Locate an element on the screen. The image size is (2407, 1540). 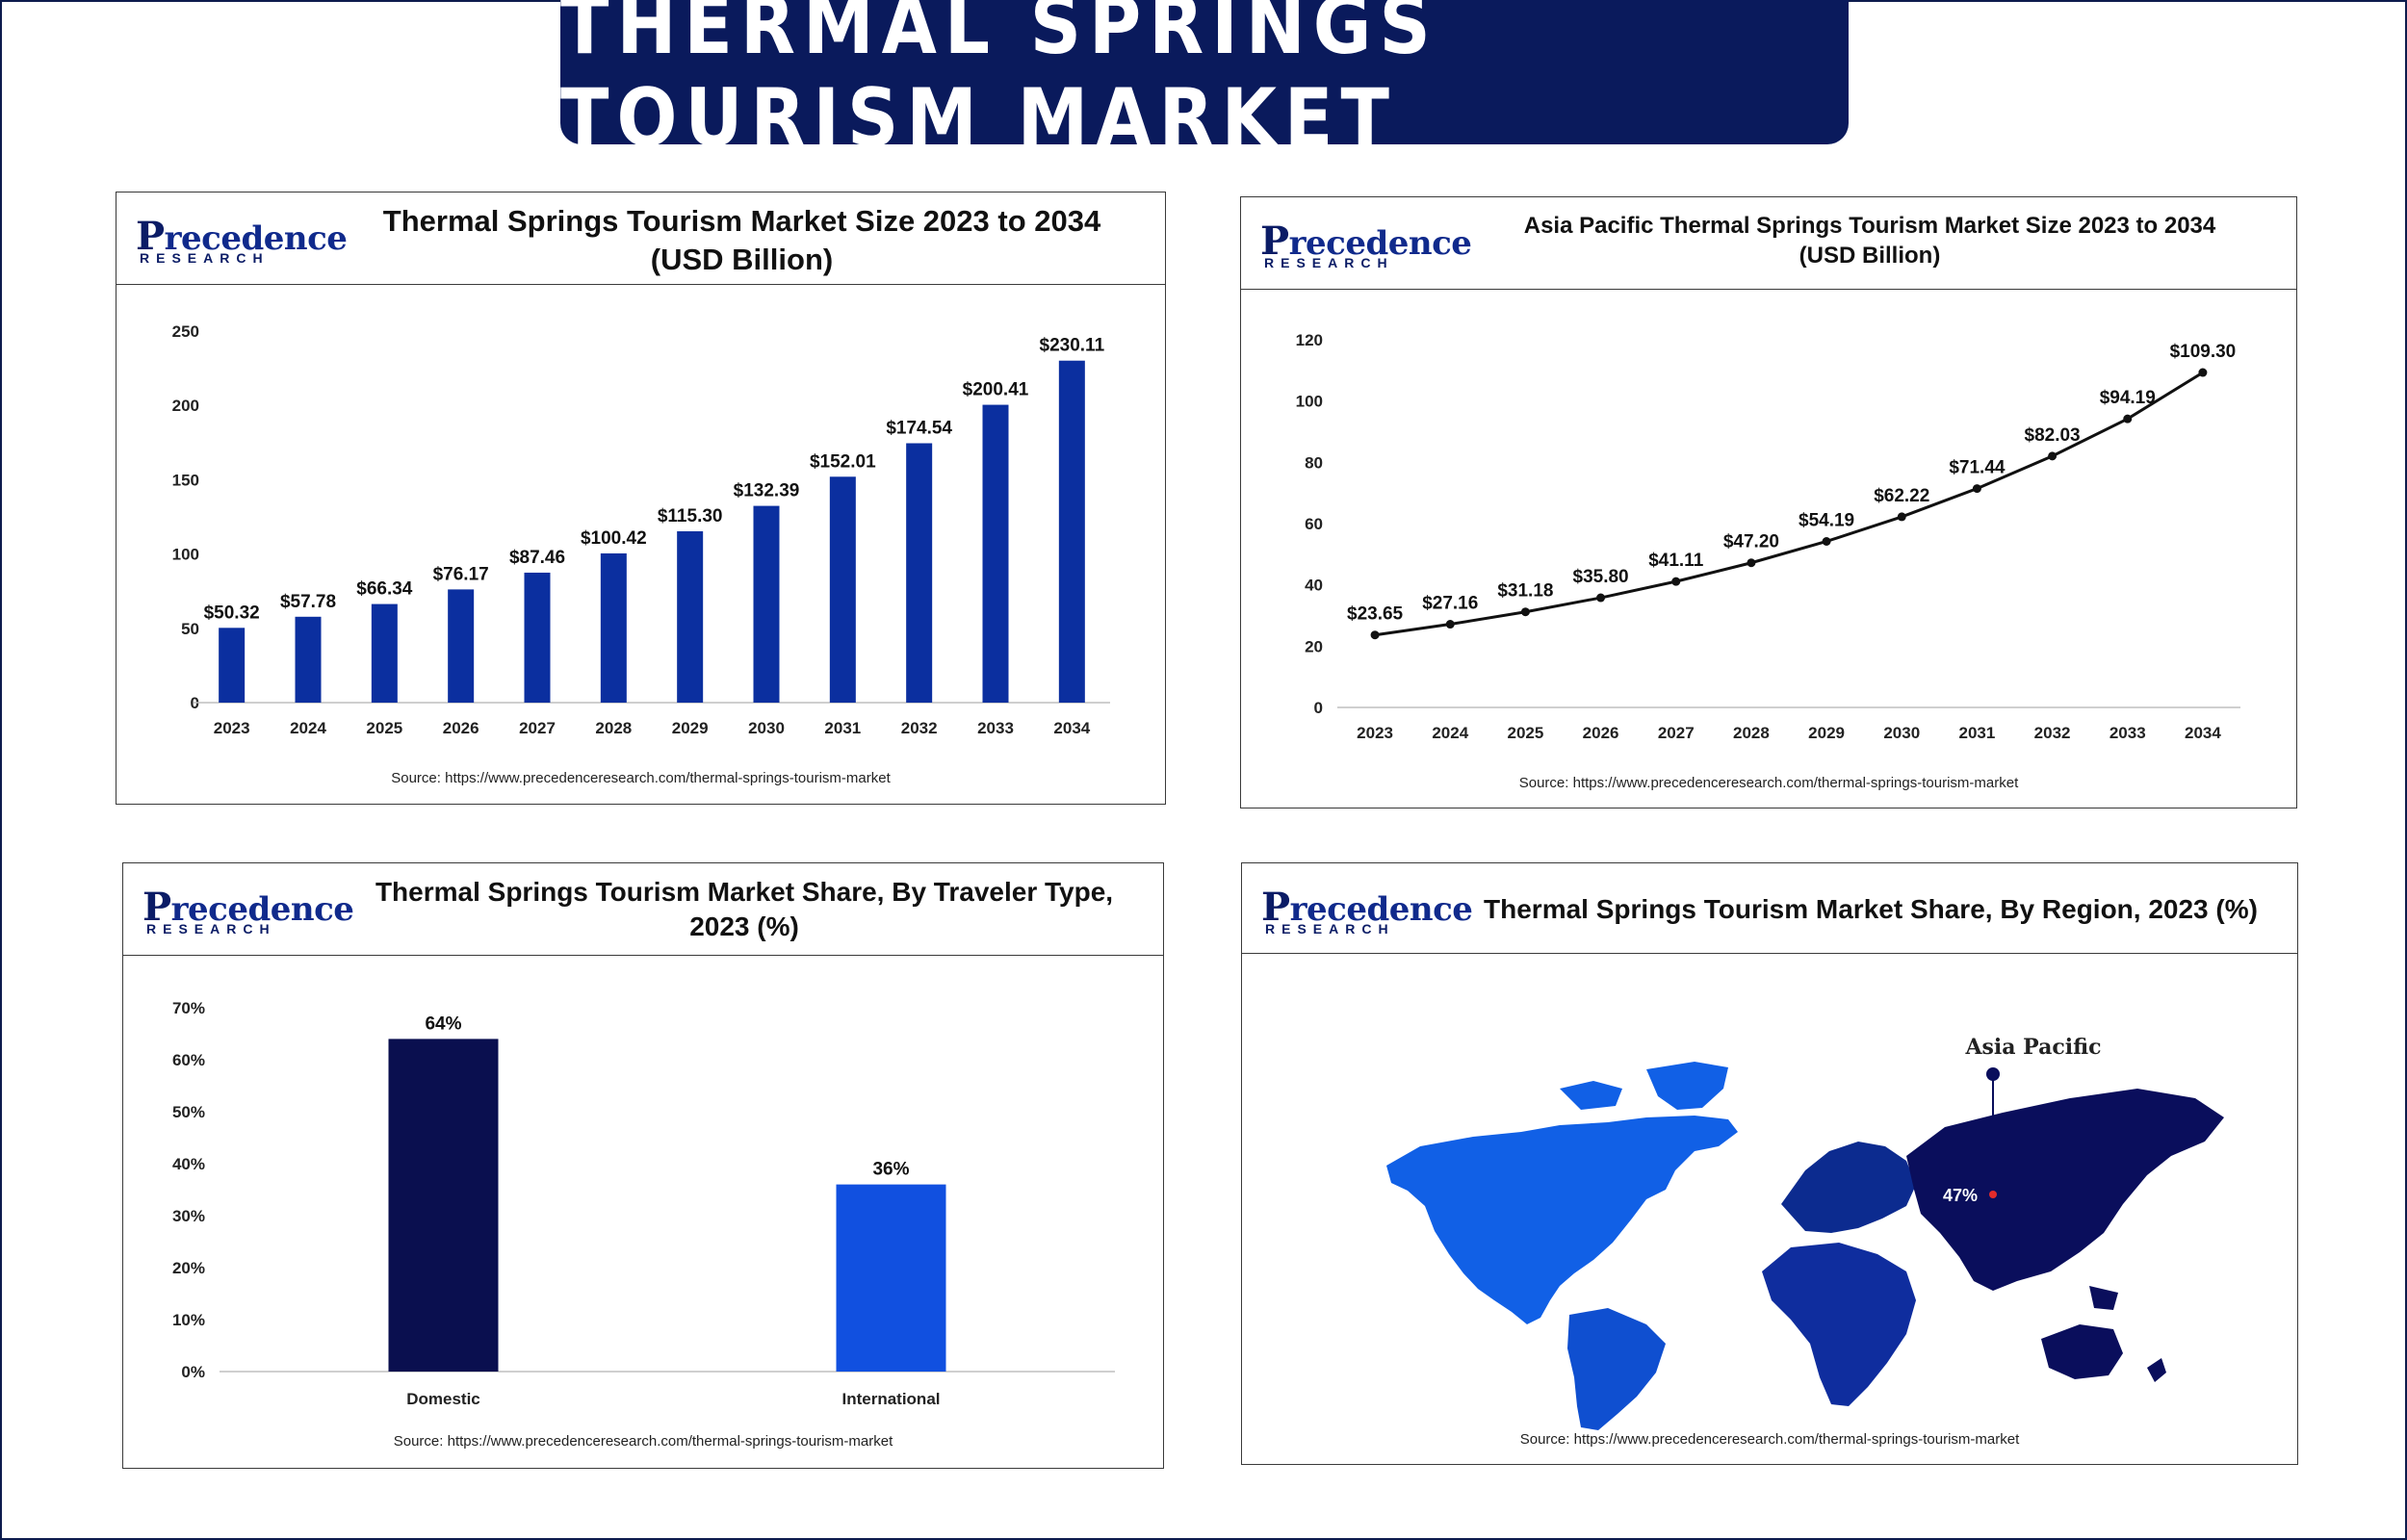
data-label: 64% is located at coordinates (443, 1024).